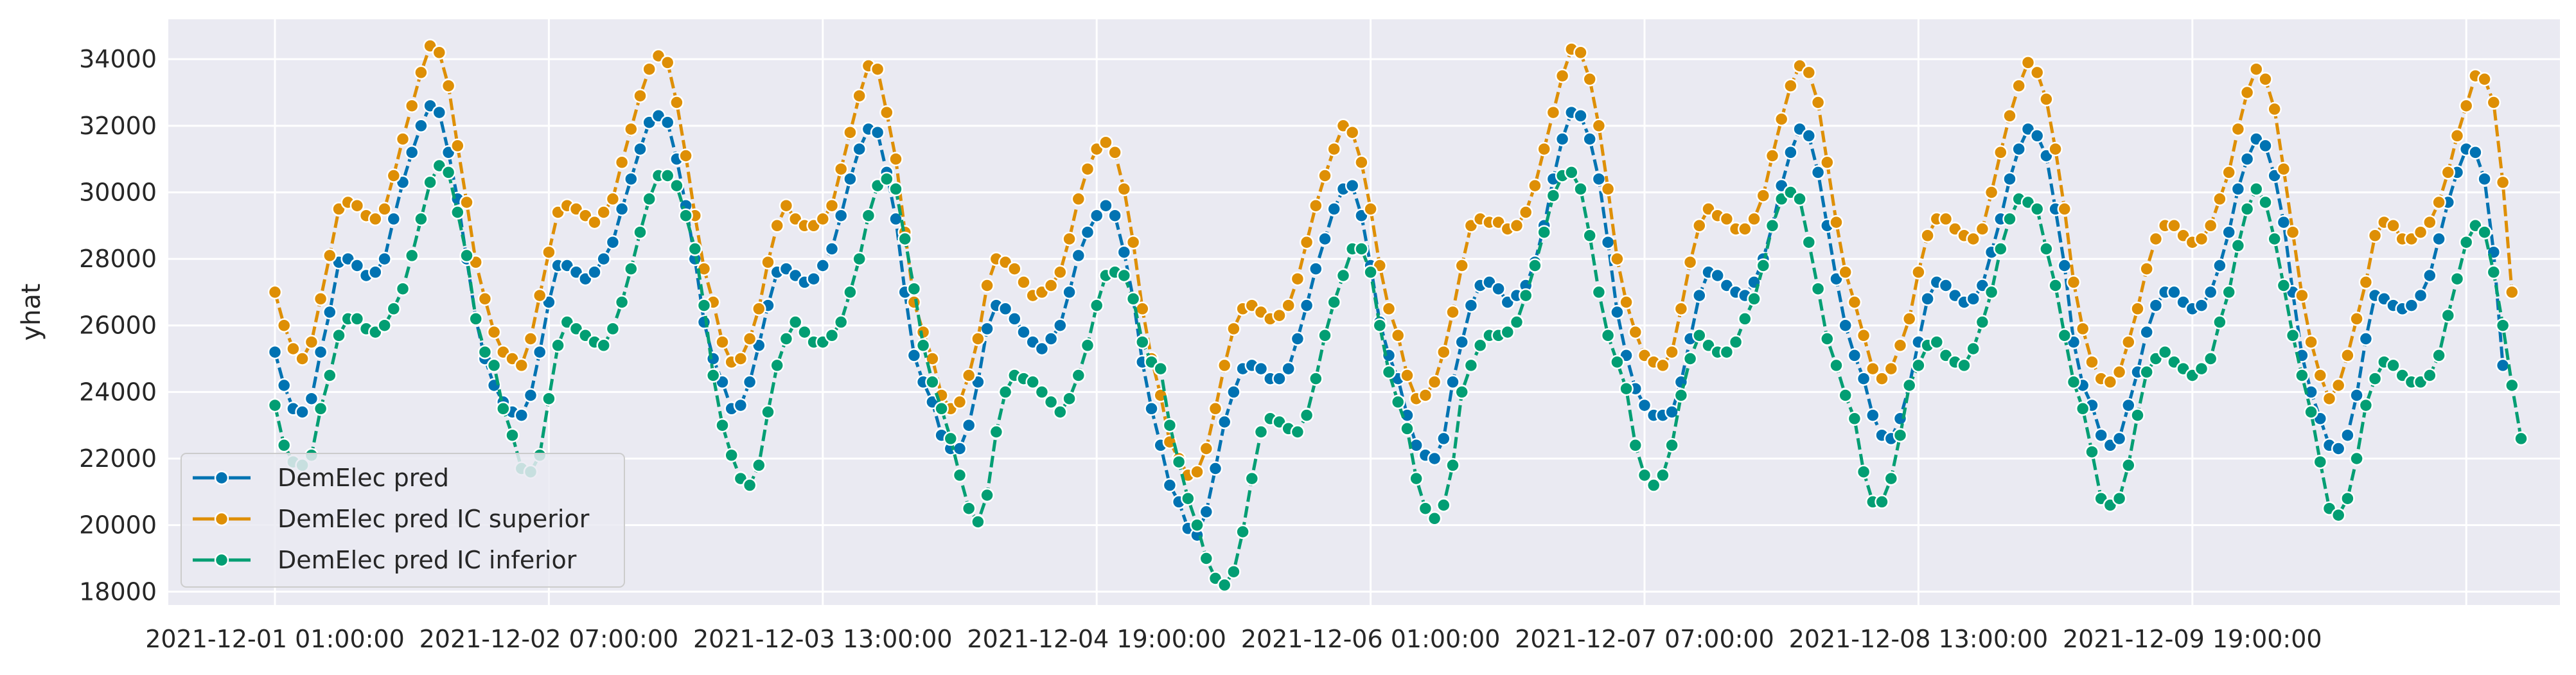  Describe the element at coordinates (1096, 639) in the screenshot. I see `x-tick-label: 2021-12-04 19:00:00` at that location.